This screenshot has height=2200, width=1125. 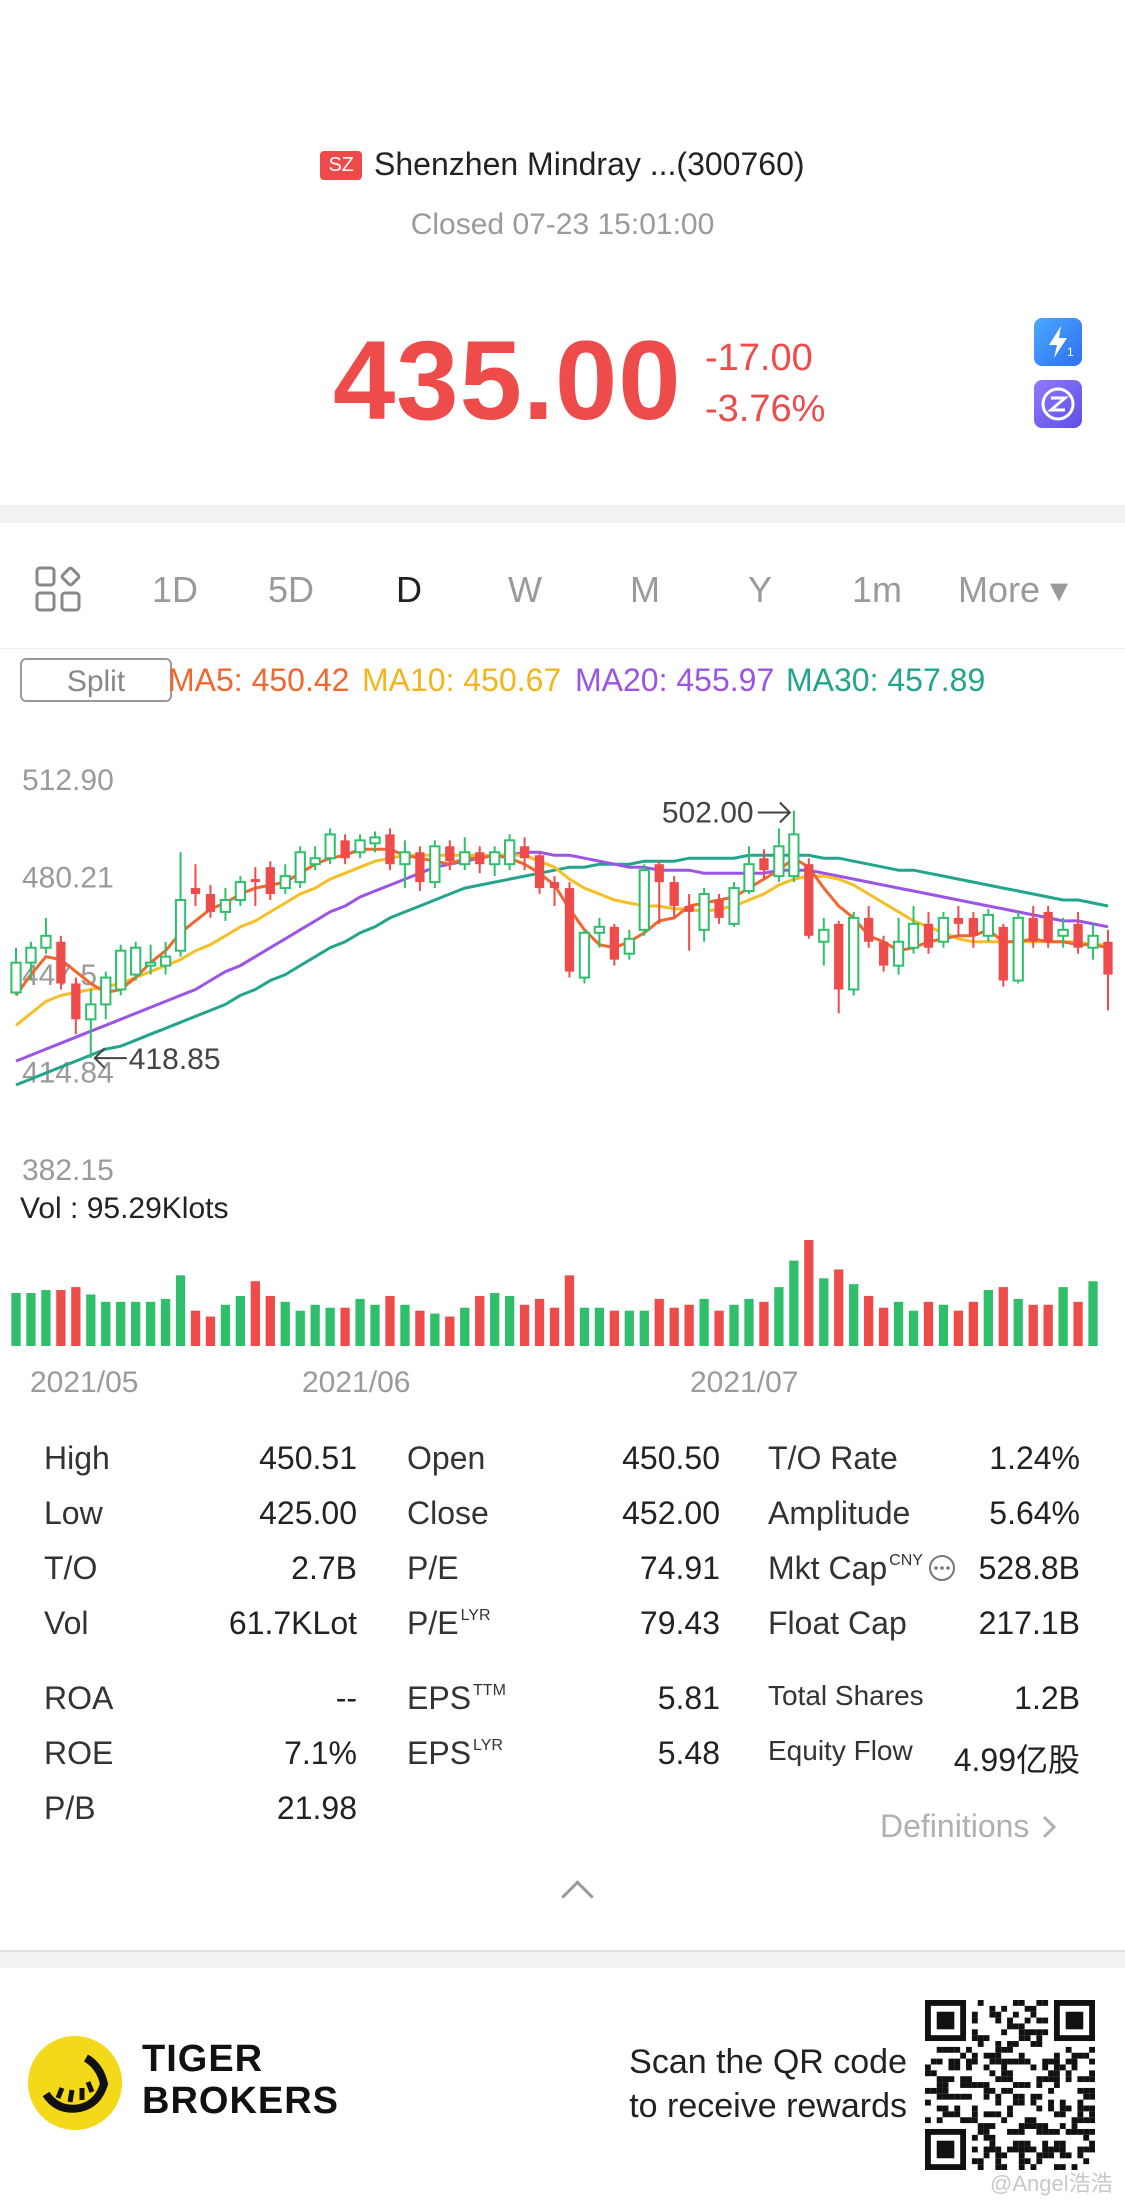 What do you see at coordinates (241, 2101) in the screenshot?
I see `brand-line2: BROKERS` at bounding box center [241, 2101].